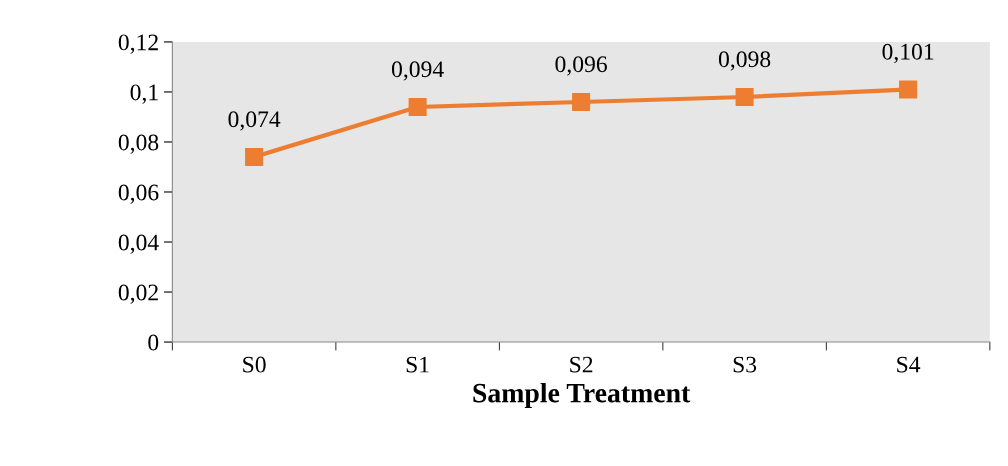 The height and width of the screenshot is (466, 1008). I want to click on data-label: 0,098, so click(744, 61).